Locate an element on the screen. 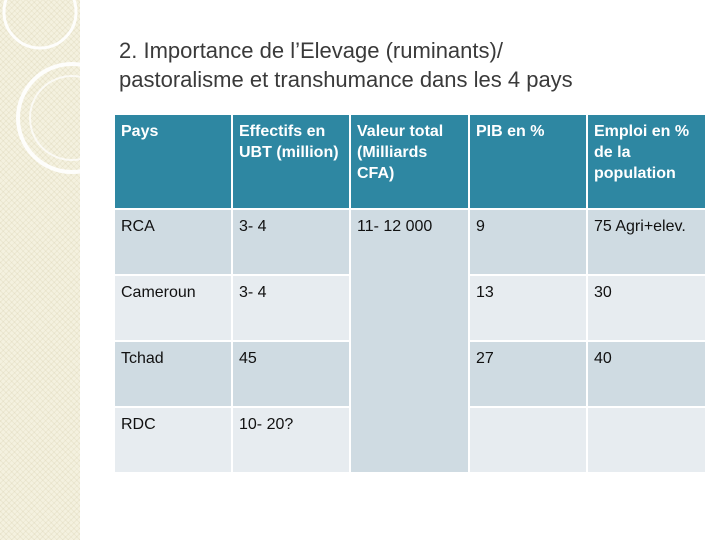  cell-pays: RCA is located at coordinates (173, 242).